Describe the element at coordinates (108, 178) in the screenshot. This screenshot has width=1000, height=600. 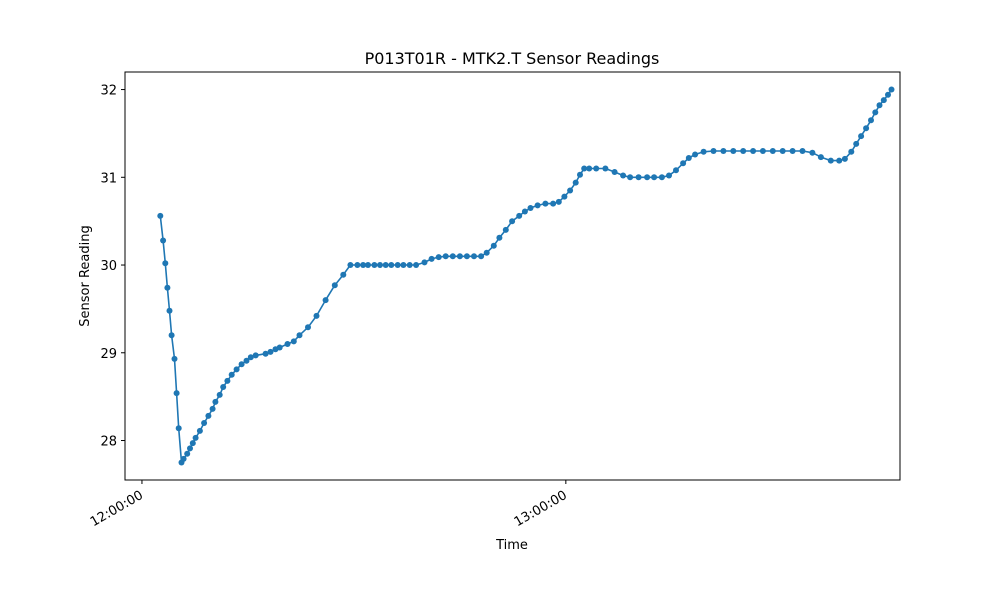
I see `y-tick-label-31: 31` at that location.